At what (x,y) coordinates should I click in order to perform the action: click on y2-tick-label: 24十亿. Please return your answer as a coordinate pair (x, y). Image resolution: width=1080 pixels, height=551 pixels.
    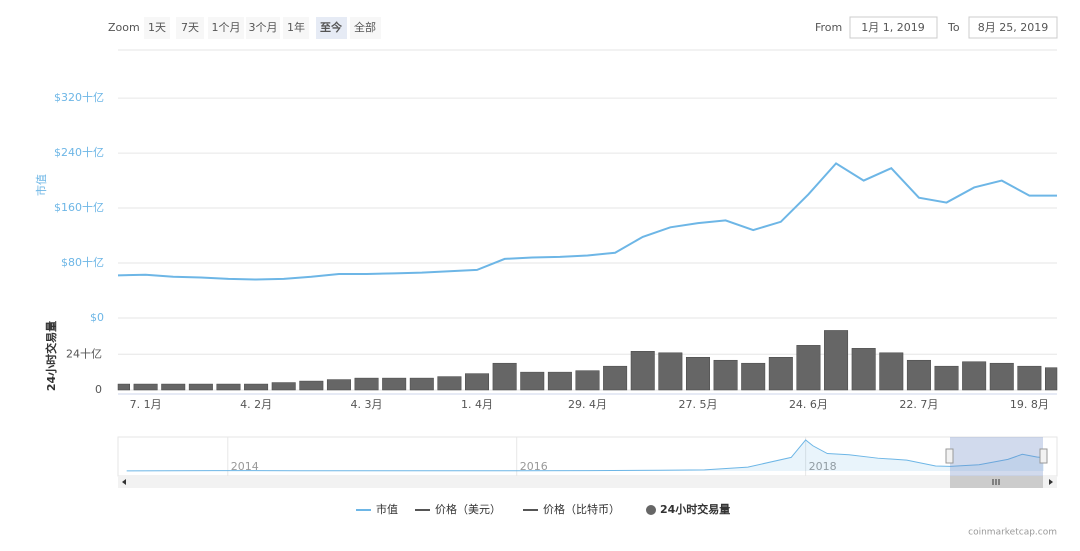
    Looking at the image, I should click on (84, 353).